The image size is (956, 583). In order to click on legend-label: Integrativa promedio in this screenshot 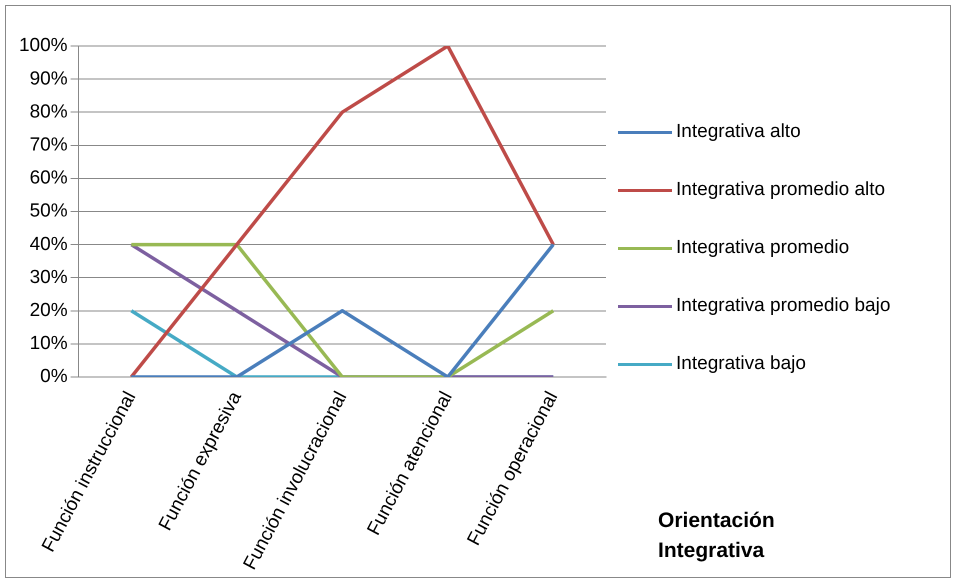, I will do `click(763, 248)`.